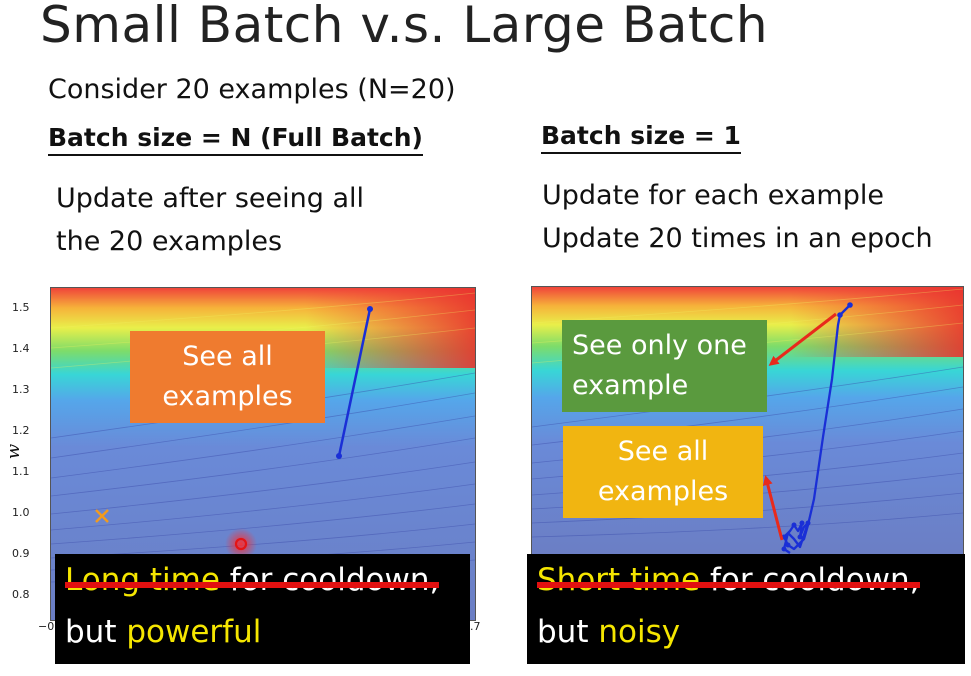  What do you see at coordinates (241, 544) in the screenshot?
I see `minimum-glow-icon` at bounding box center [241, 544].